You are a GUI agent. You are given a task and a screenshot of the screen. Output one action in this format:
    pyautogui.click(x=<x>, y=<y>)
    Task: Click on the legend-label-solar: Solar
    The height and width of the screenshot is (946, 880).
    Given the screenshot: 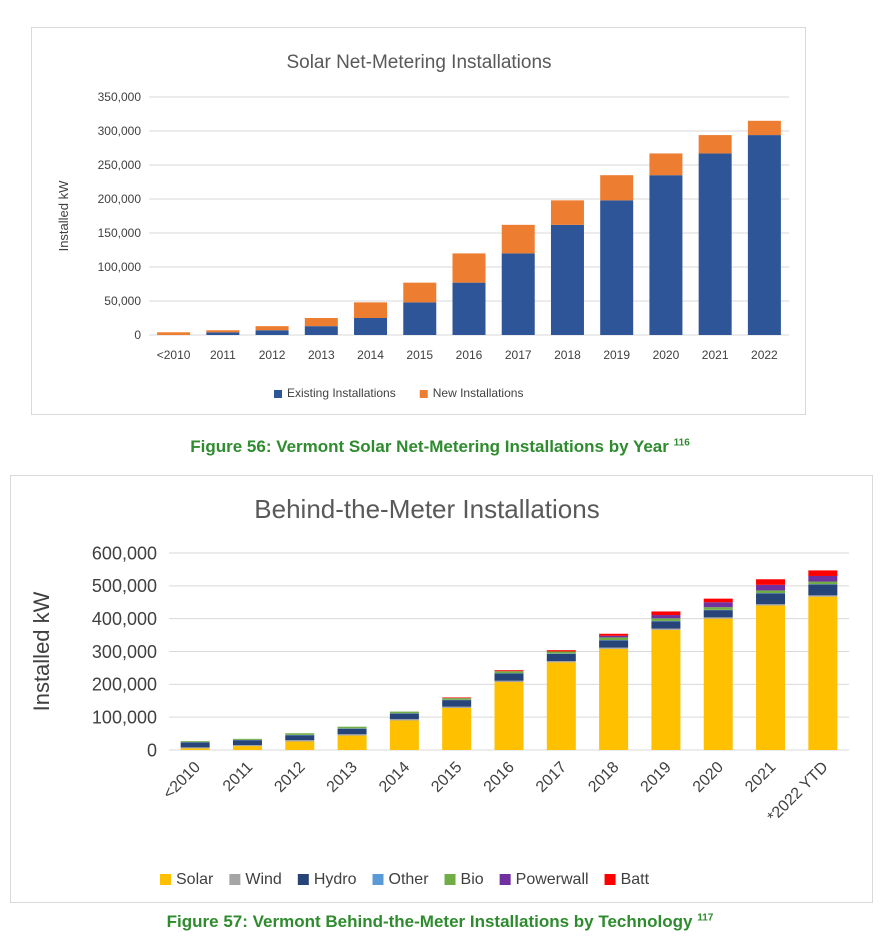 What is the action you would take?
    pyautogui.click(x=195, y=879)
    